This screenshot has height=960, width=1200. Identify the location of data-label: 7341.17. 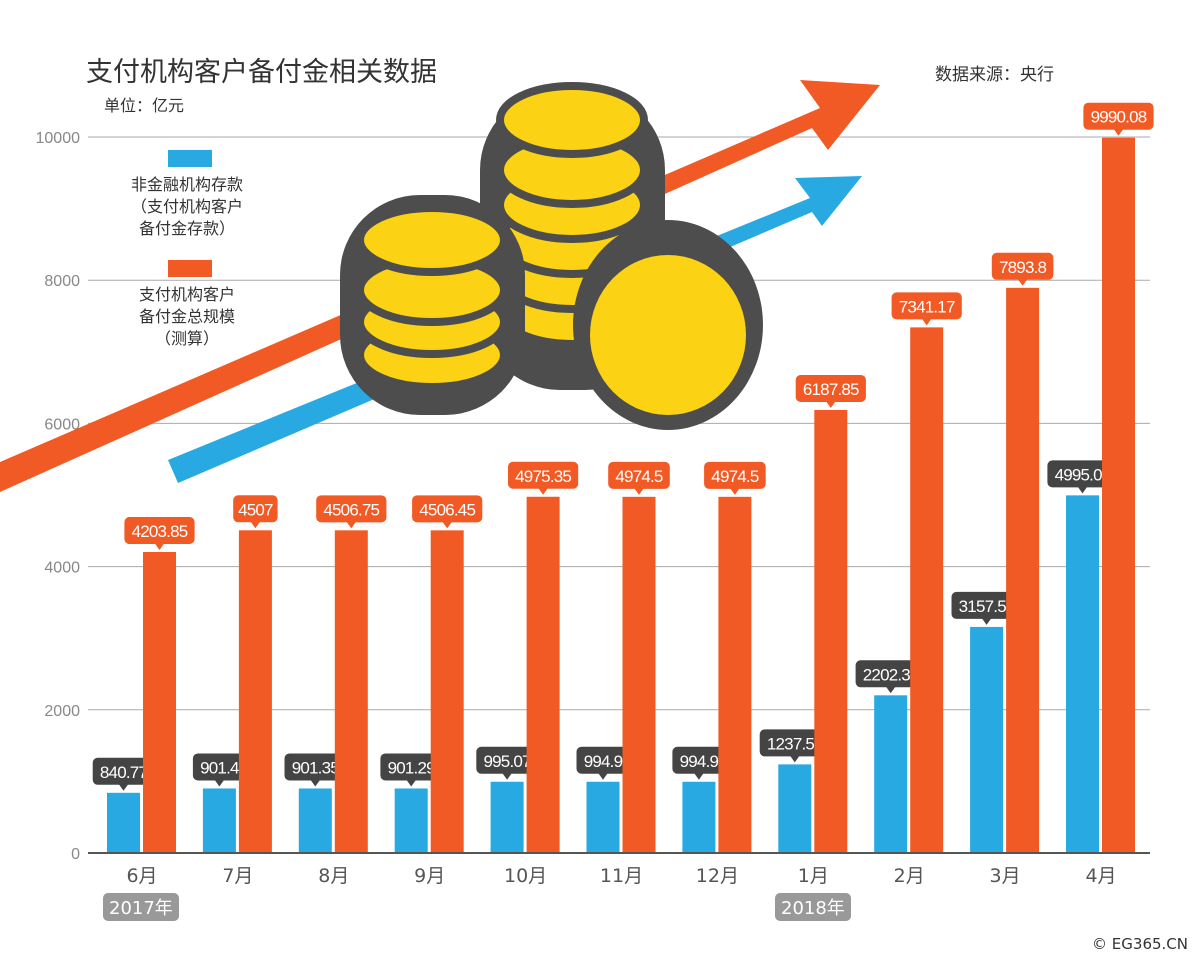
(927, 306).